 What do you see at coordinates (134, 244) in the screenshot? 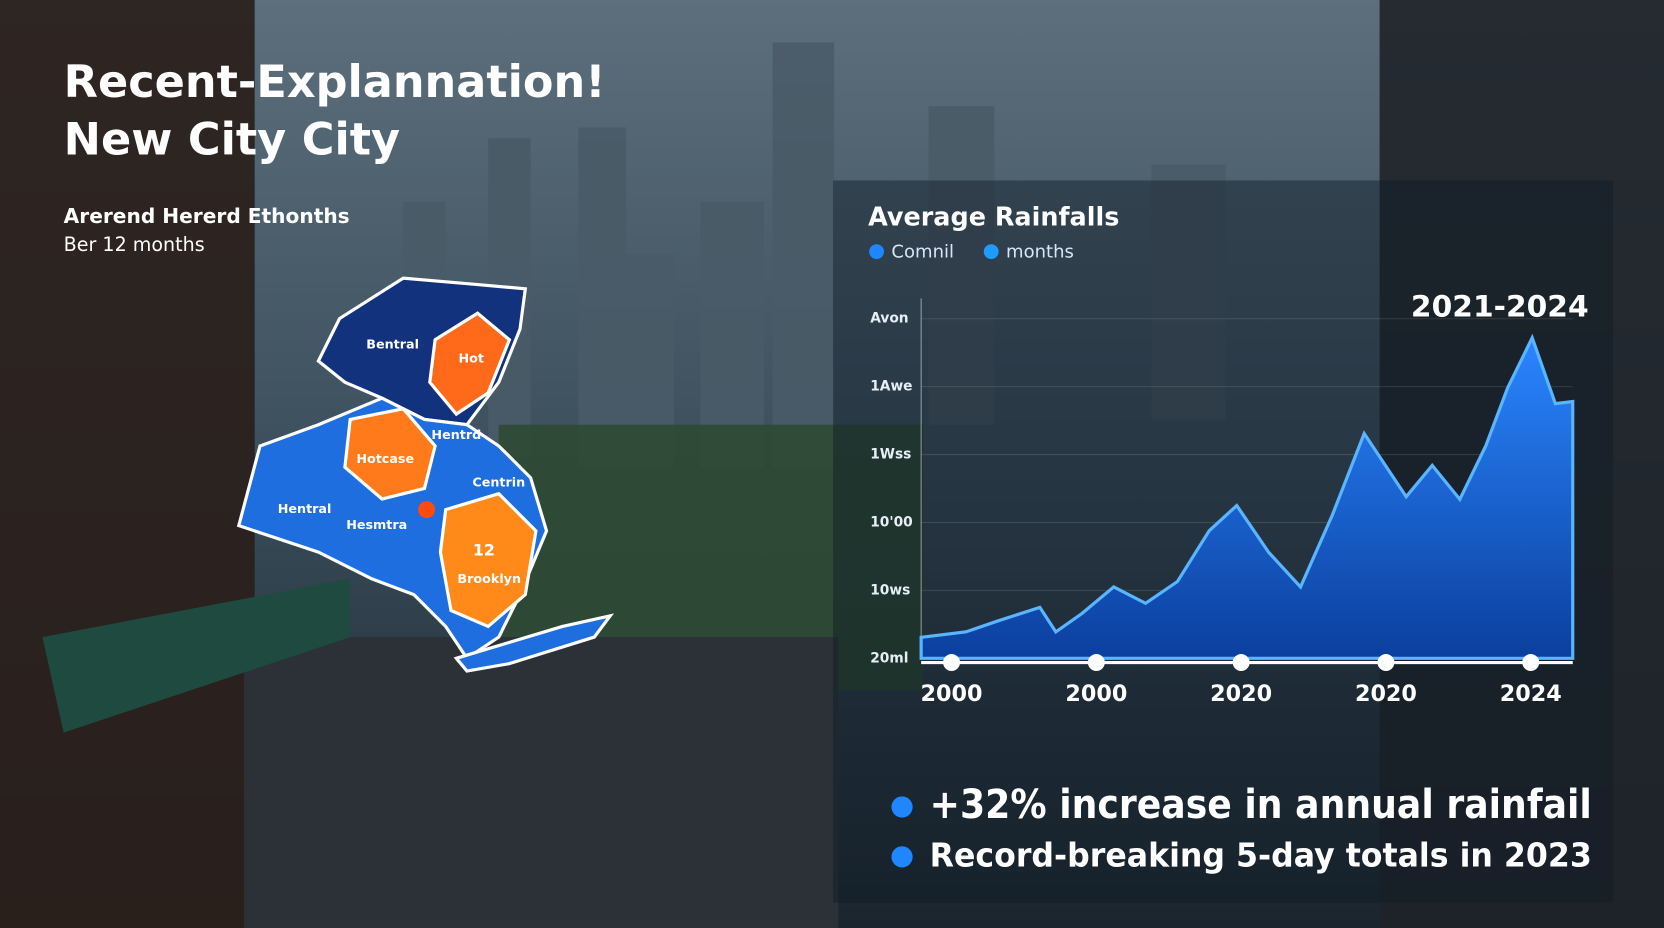
I see `subtitle: Ber 12 months` at bounding box center [134, 244].